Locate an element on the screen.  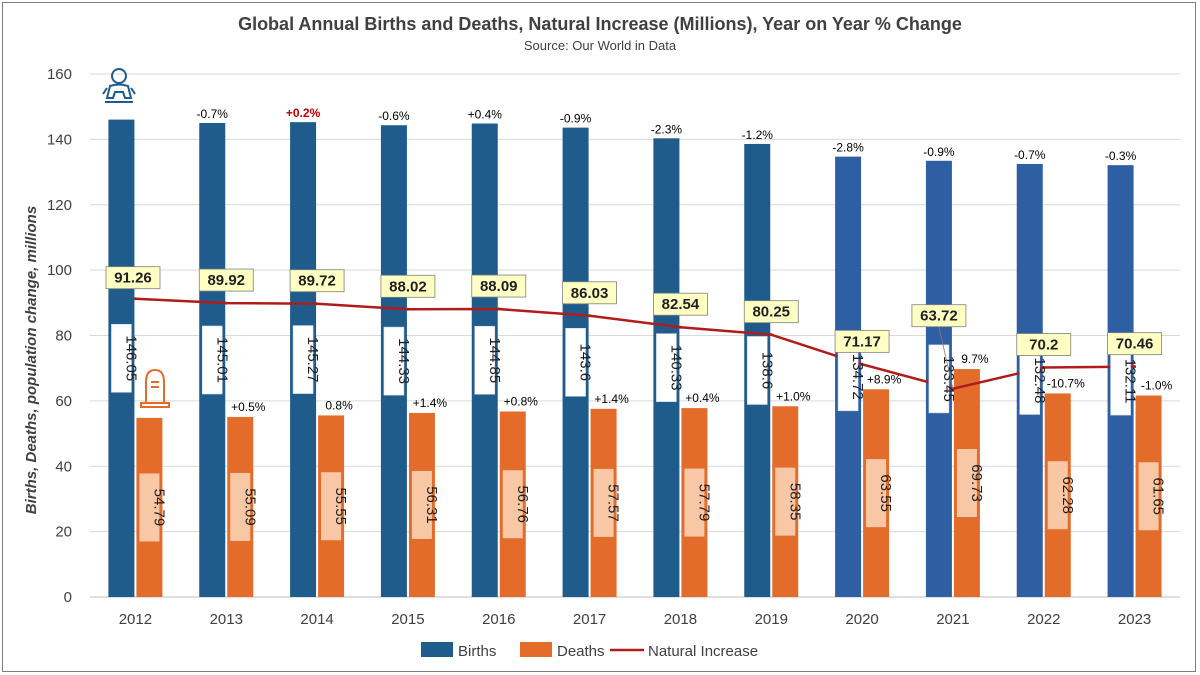
ni-value-label: 70.2 is located at coordinates (1043, 345).